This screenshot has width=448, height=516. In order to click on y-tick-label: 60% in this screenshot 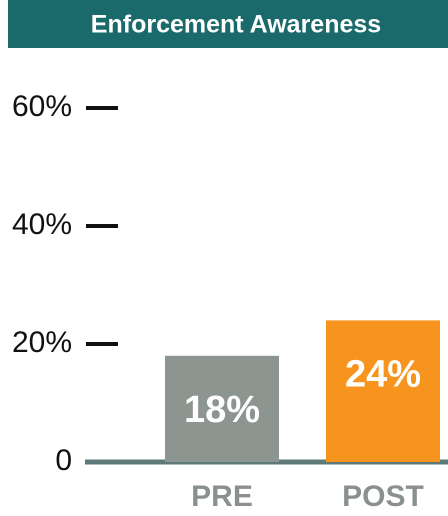, I will do `click(42, 106)`.